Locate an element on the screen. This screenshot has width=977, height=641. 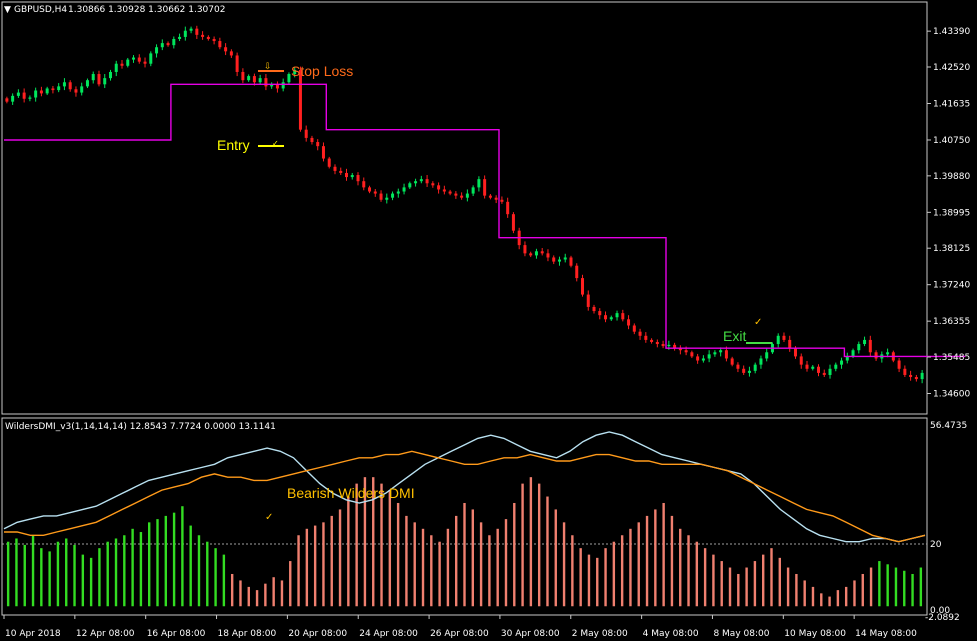
dropdown-triangle-icon: ▼ is located at coordinates (7, 10).